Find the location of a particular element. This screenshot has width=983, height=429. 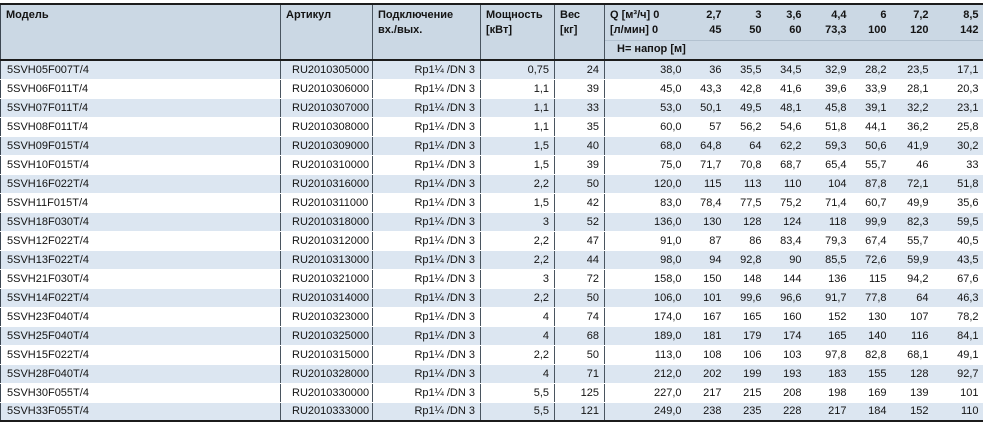

flow-m3h-label: 3,6 is located at coordinates (794, 15).